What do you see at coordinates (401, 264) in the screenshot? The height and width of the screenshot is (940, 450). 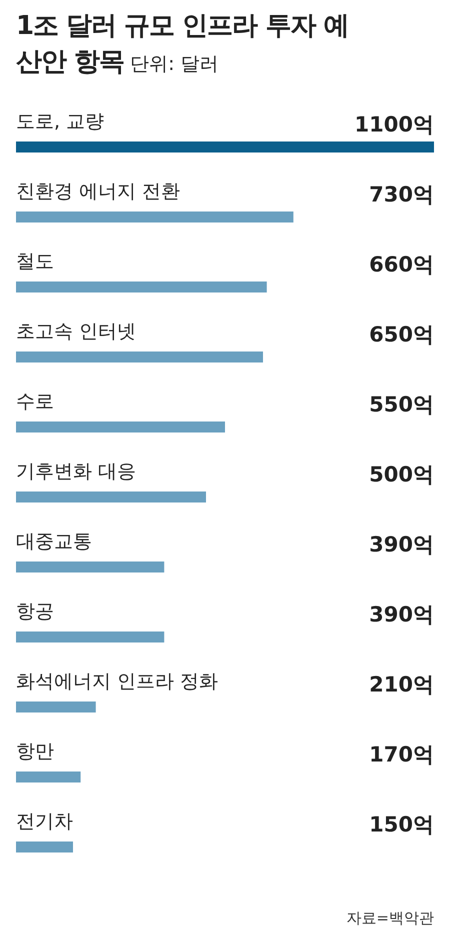 I see `data-label: 660억` at bounding box center [401, 264].